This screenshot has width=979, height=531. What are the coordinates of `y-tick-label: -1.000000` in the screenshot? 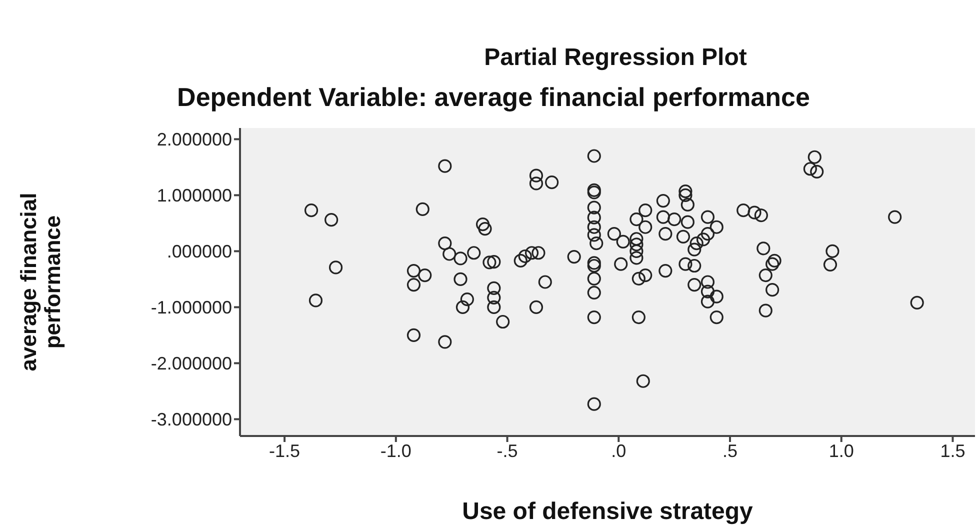 It's located at (191, 308).